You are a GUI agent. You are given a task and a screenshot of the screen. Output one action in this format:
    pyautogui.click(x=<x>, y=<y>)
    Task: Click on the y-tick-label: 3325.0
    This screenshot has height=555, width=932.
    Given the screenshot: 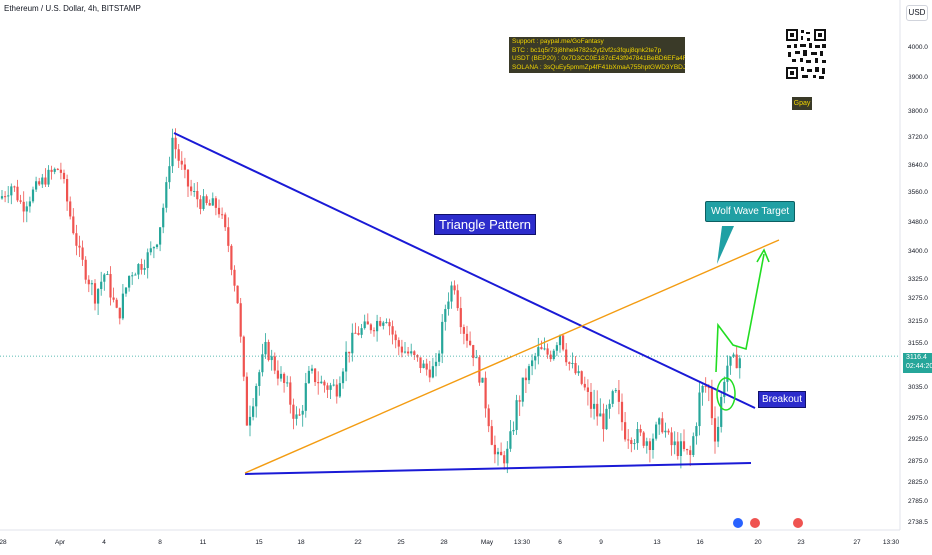 What is the action you would take?
    pyautogui.click(x=918, y=279)
    